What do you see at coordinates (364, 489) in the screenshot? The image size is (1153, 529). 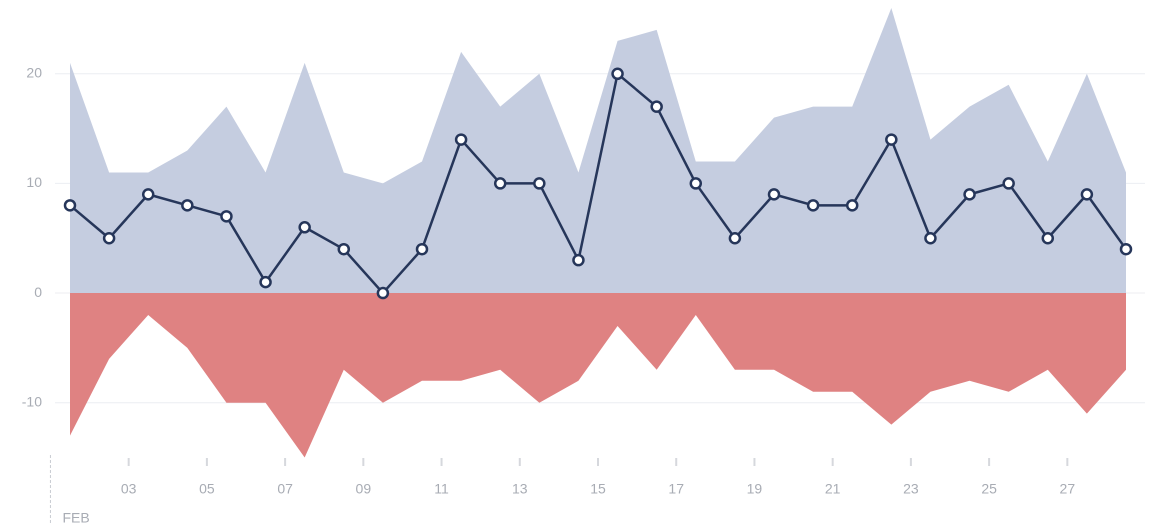 I see `x-tick-label: 09` at bounding box center [364, 489].